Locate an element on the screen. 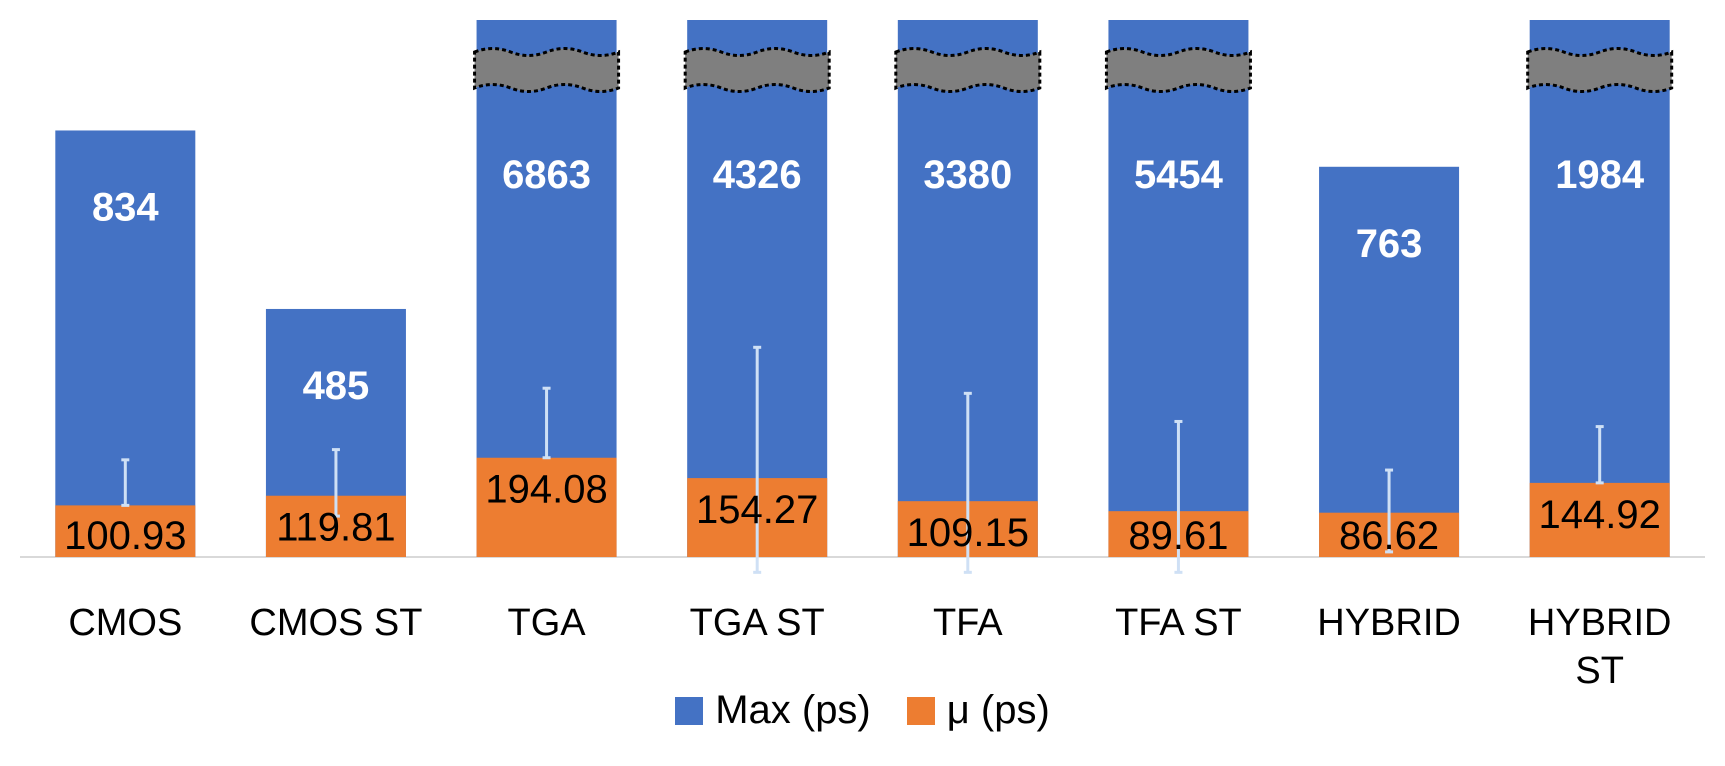 This screenshot has height=766, width=1725. category-label-line-tga-st-0: TGA ST is located at coordinates (757, 623).